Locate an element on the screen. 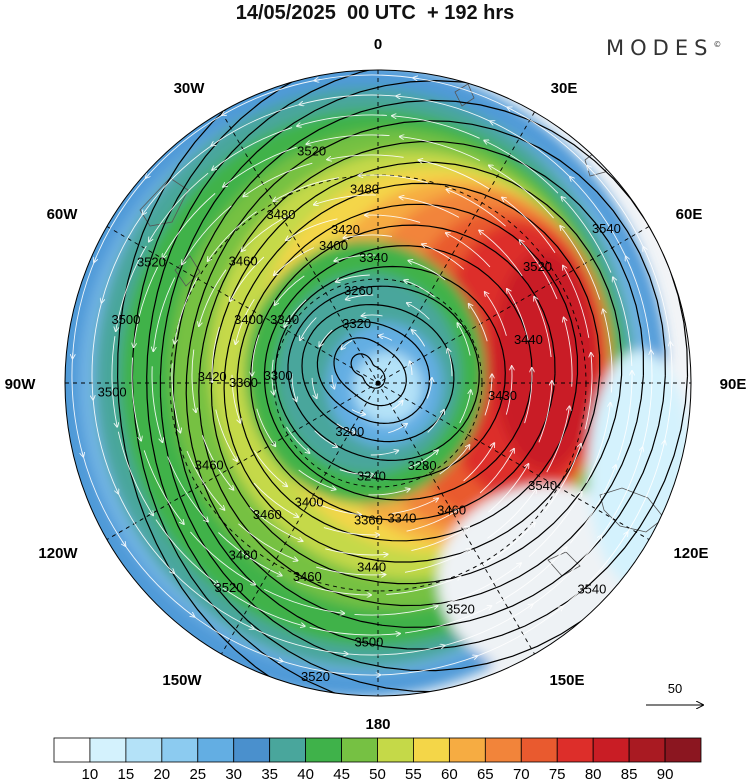  colorbar-tick-label: 20 is located at coordinates (161, 774).